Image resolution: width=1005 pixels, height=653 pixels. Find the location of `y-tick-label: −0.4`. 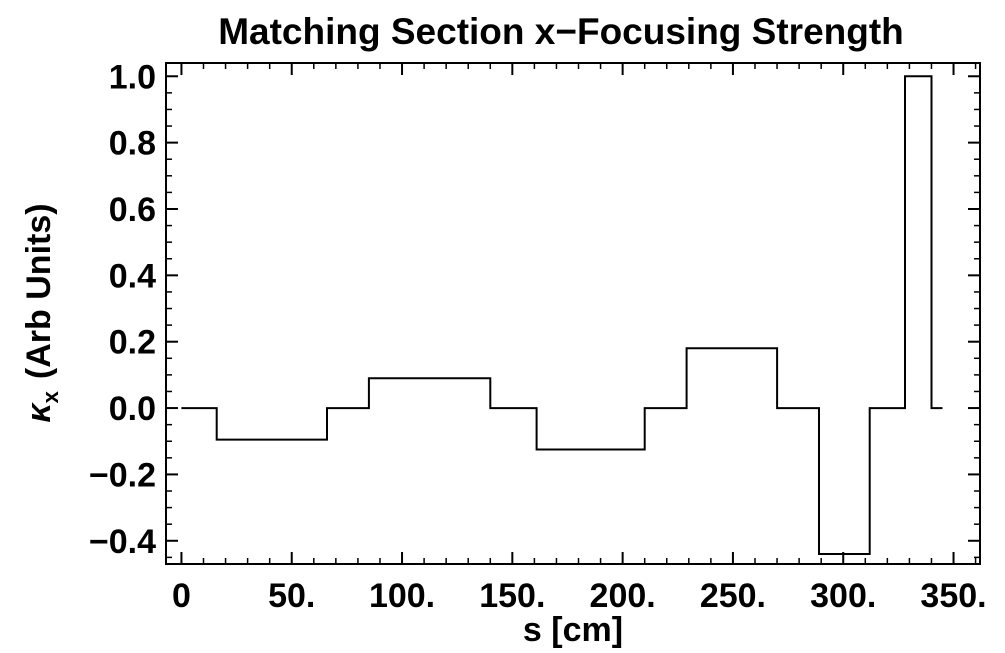

y-tick-label: −0.4 is located at coordinates (122, 542).